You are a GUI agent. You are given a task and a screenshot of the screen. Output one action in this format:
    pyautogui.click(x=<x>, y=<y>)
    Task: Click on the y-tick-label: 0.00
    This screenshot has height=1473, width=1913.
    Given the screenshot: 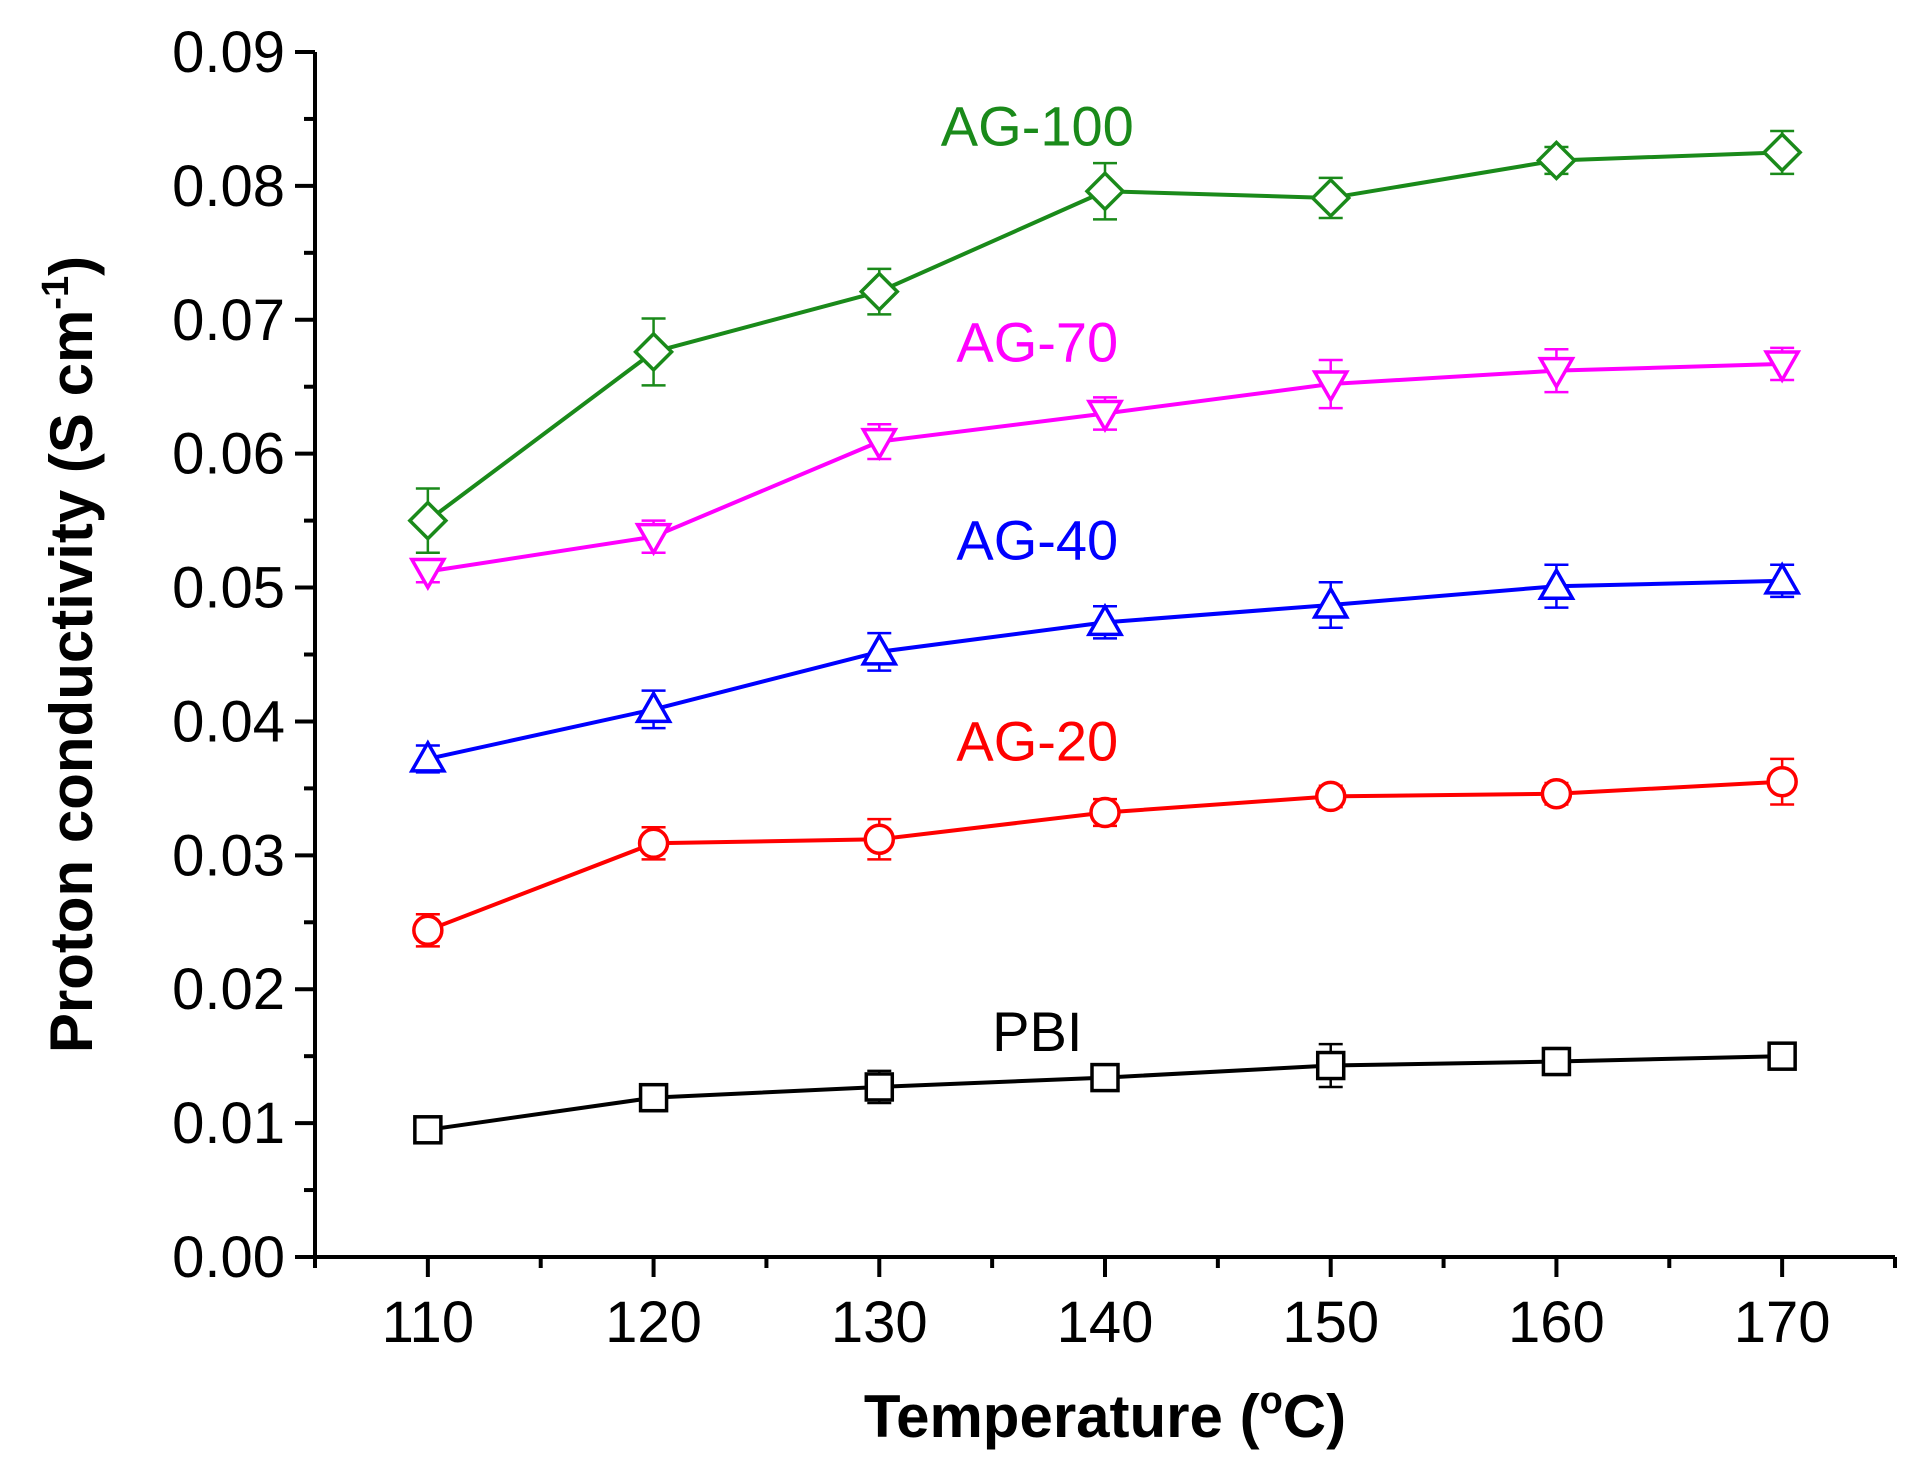 What is the action you would take?
    pyautogui.click(x=228, y=1257)
    